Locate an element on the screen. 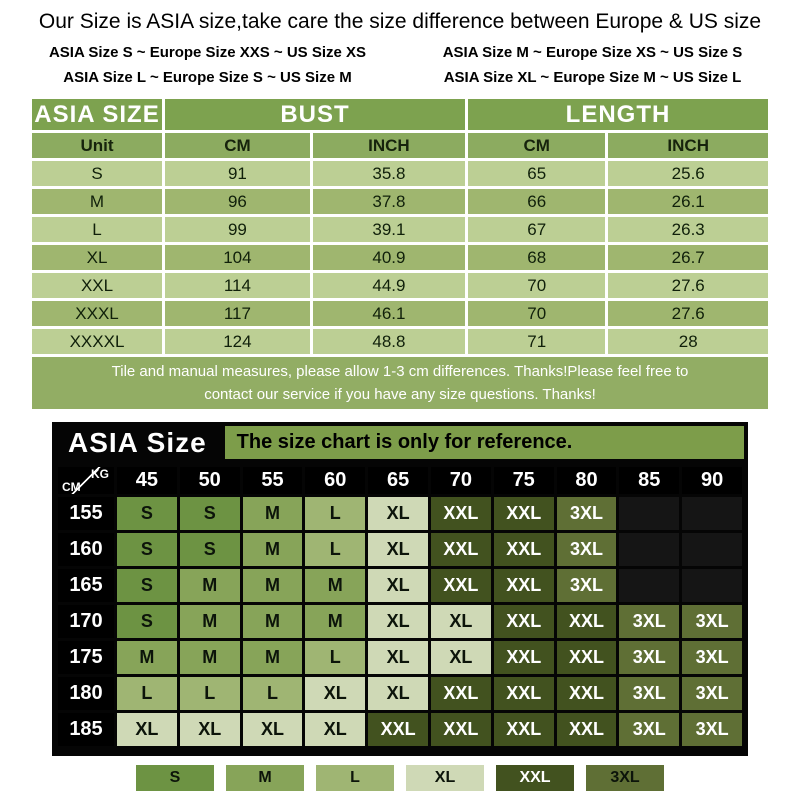 This screenshot has height=800, width=800. height-row-header: 180 is located at coordinates (86, 693).